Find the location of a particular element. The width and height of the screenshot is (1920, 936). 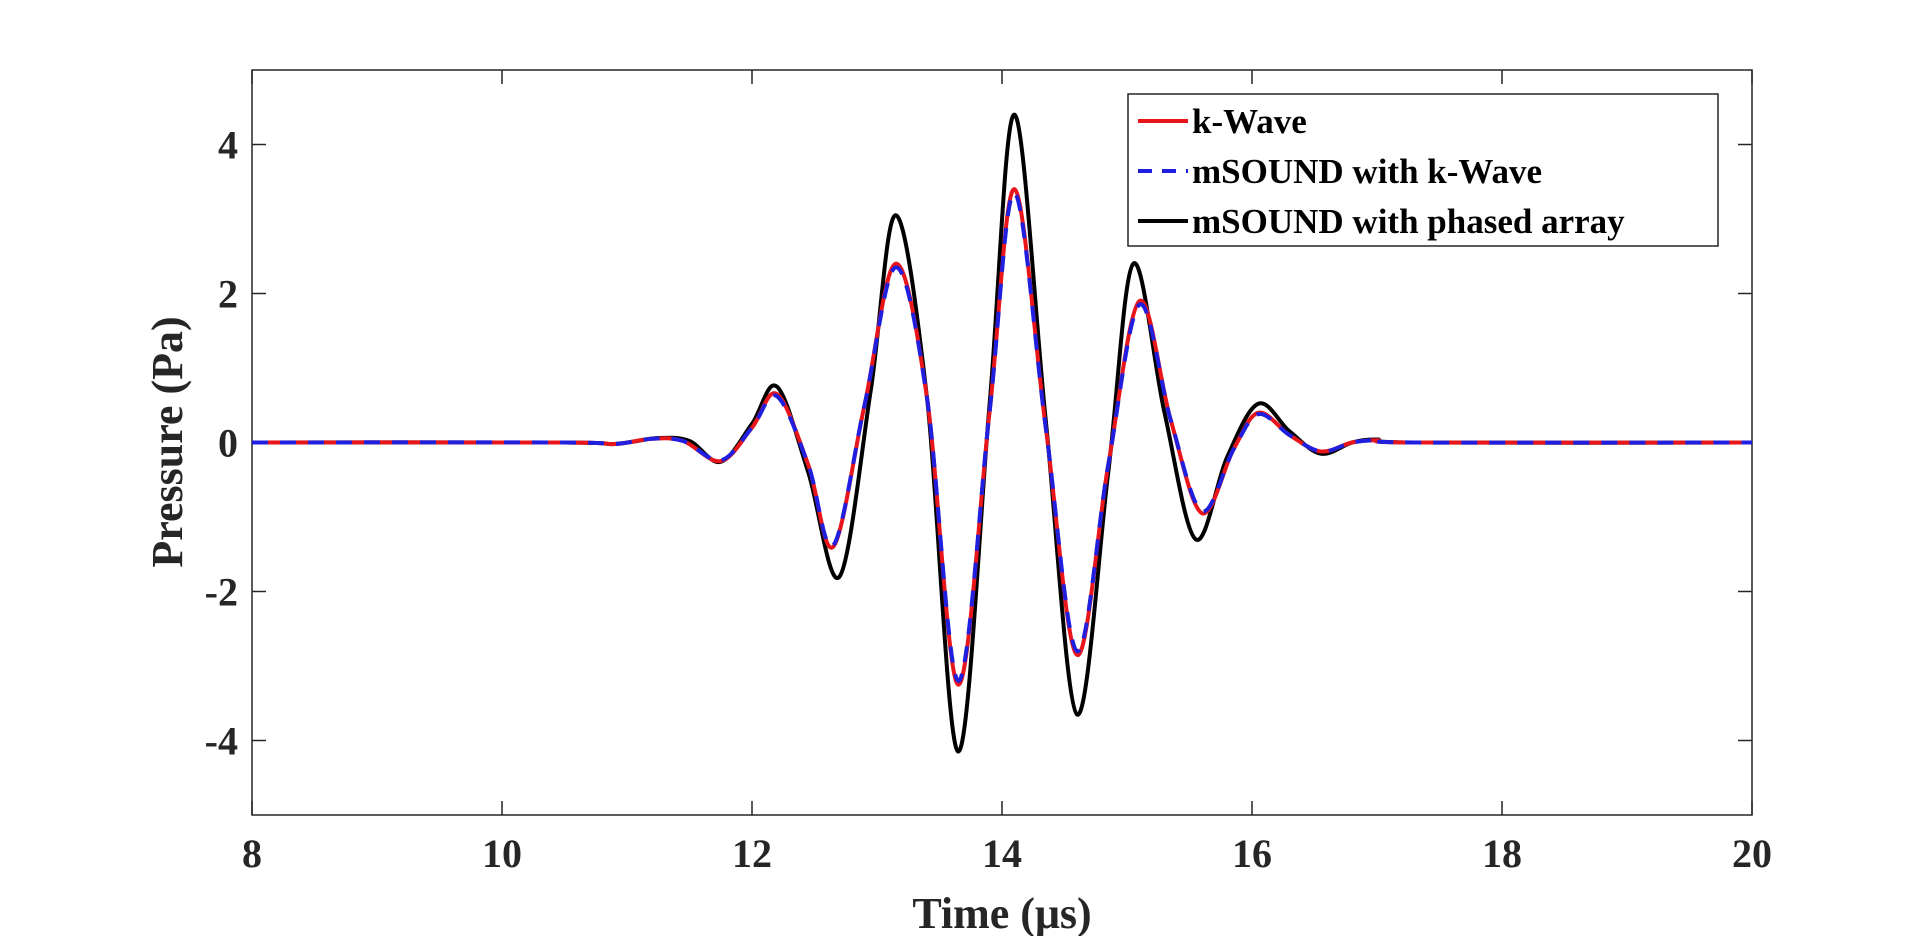

x-tick-label: 12 is located at coordinates (752, 853).